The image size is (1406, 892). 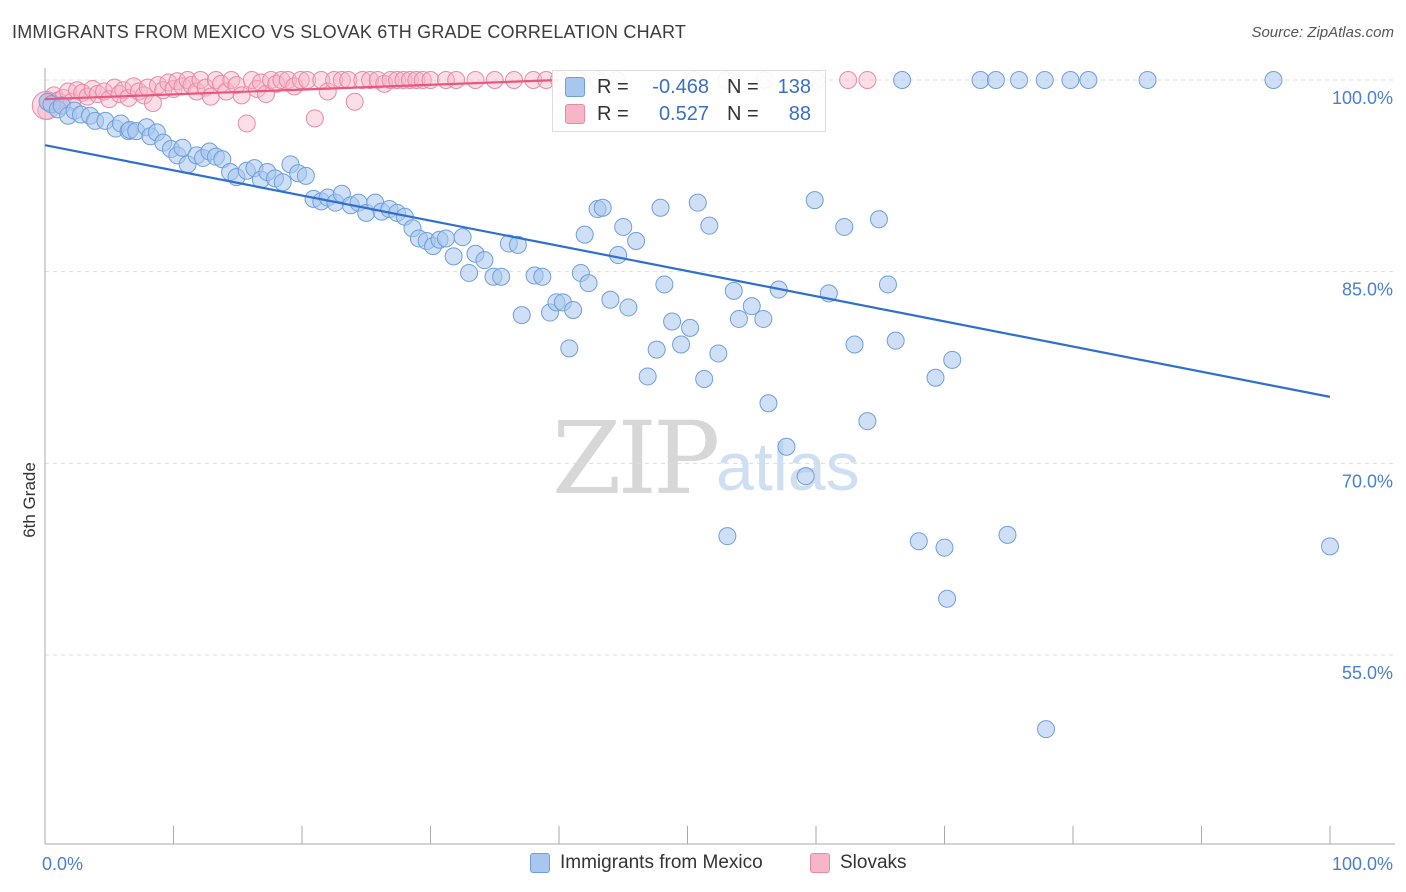 I want to click on source-label: Source: ZipAtlas.com, so click(x=1322, y=32).